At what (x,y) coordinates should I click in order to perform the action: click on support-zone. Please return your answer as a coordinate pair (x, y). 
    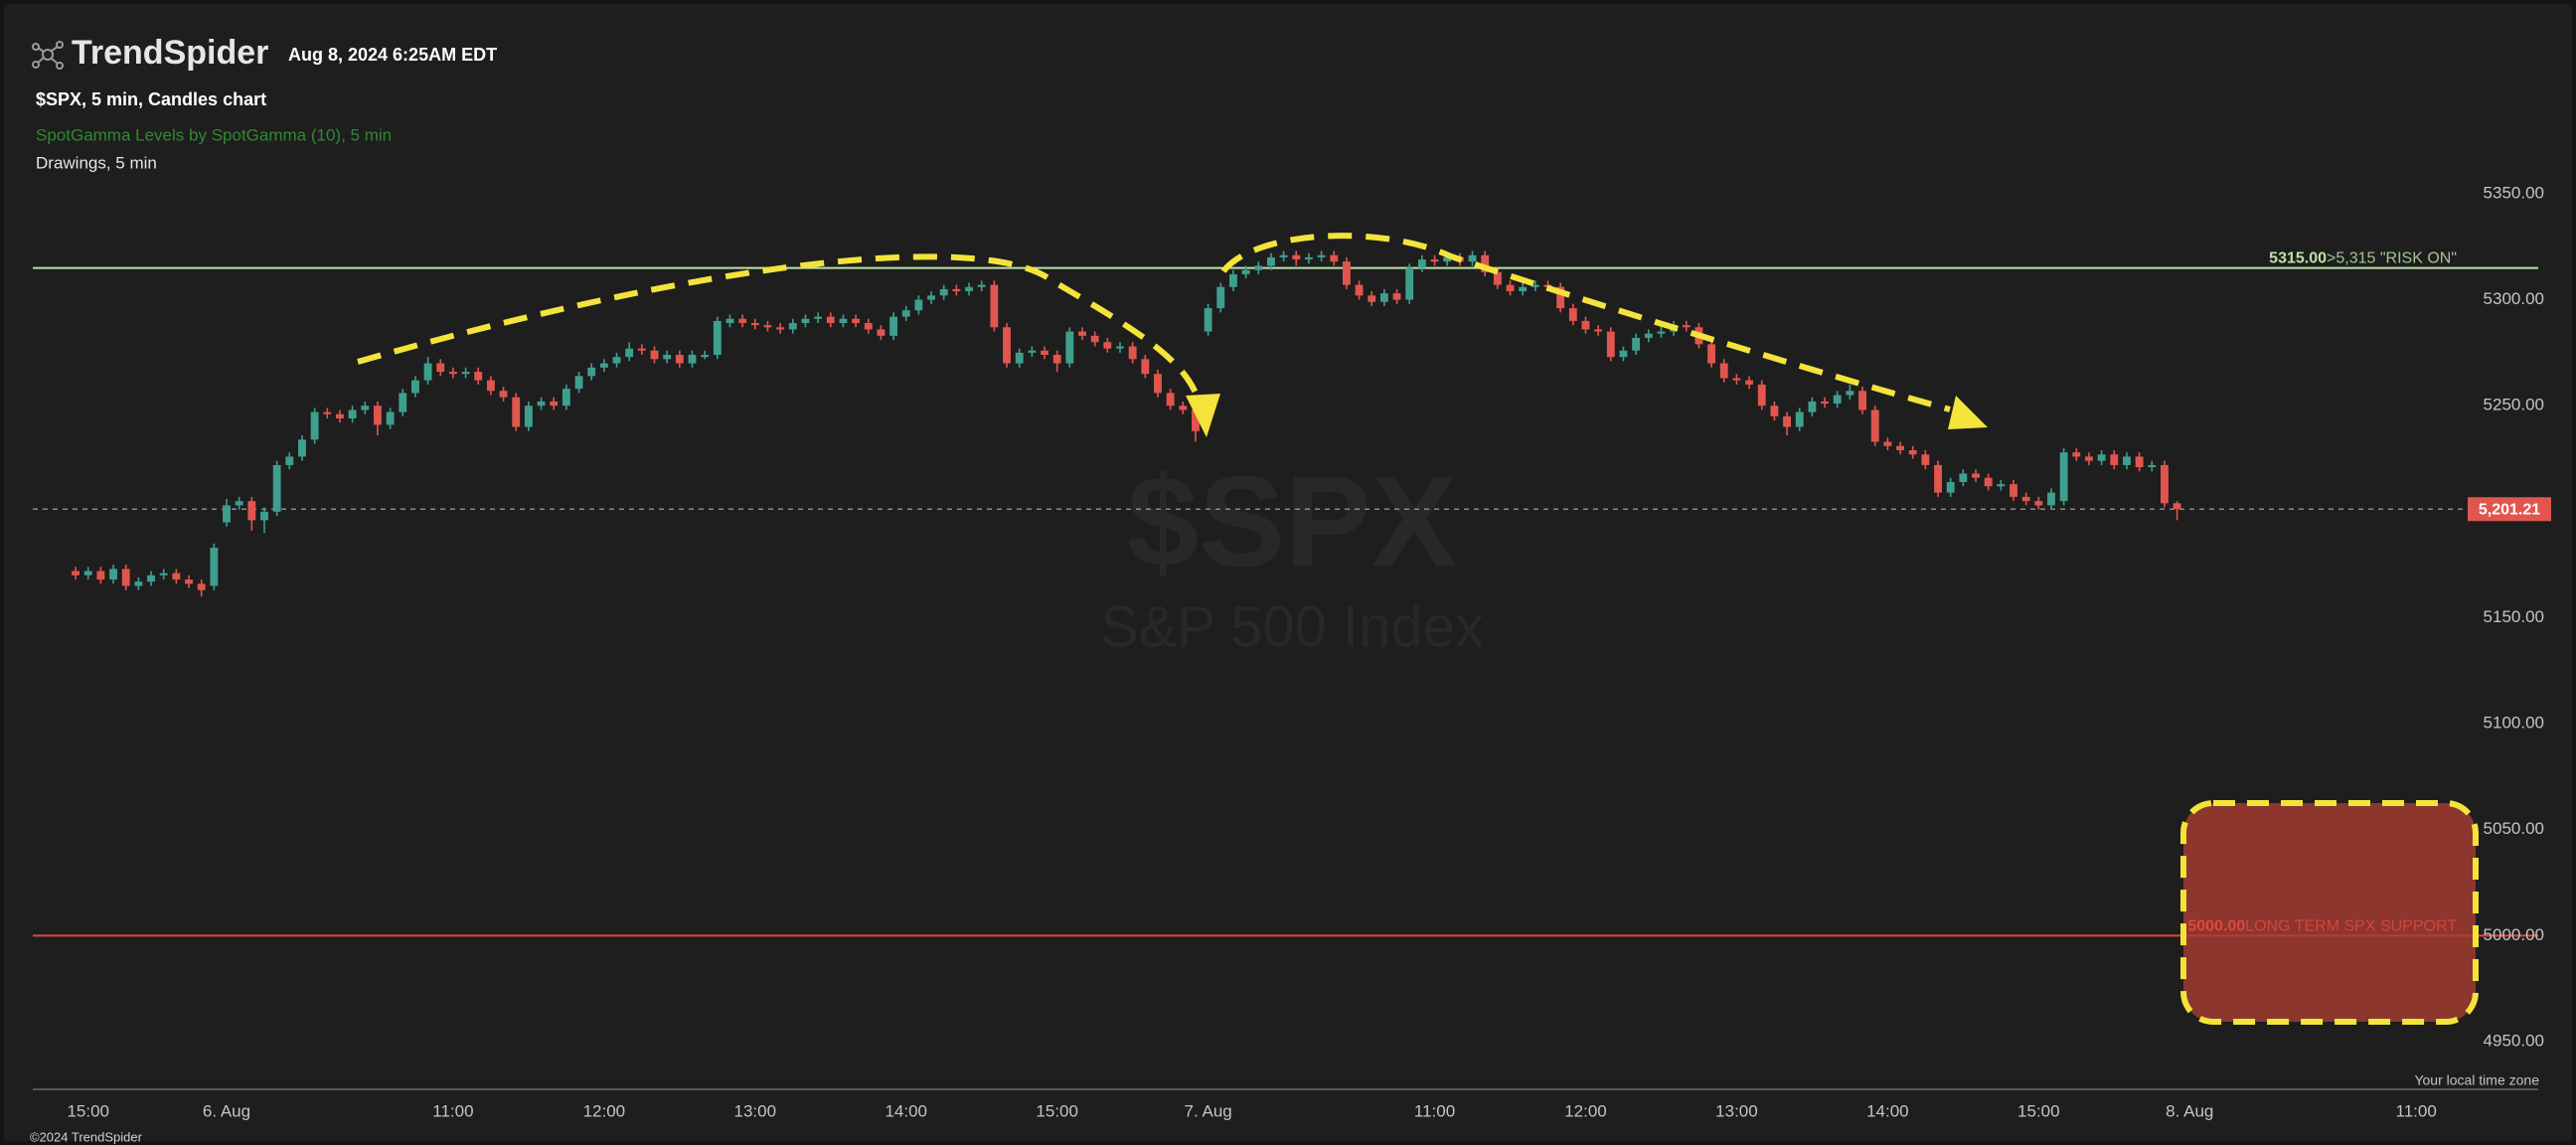
    Looking at the image, I should click on (2329, 913).